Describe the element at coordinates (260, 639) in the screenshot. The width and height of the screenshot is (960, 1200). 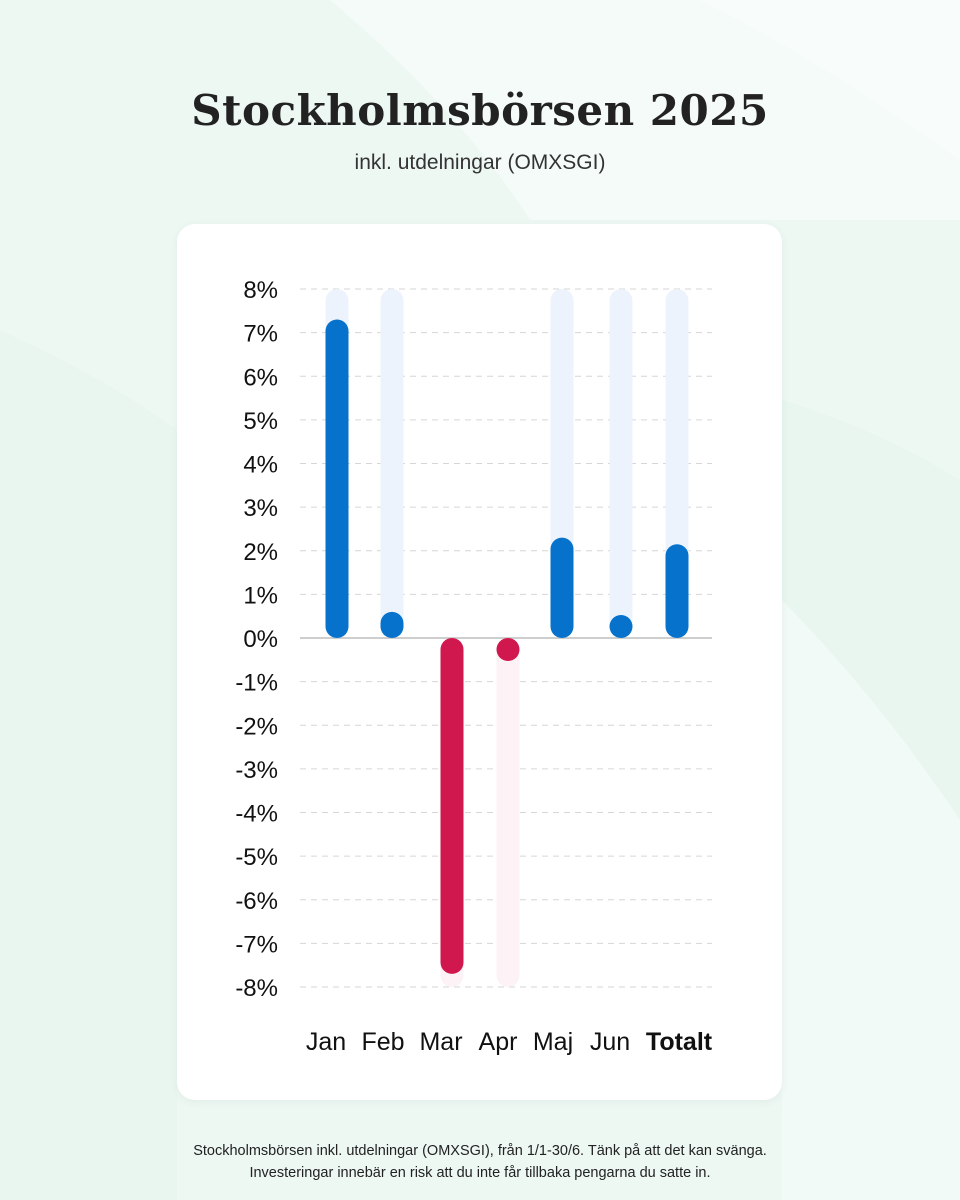
I see `y-tick-label: 0%` at that location.